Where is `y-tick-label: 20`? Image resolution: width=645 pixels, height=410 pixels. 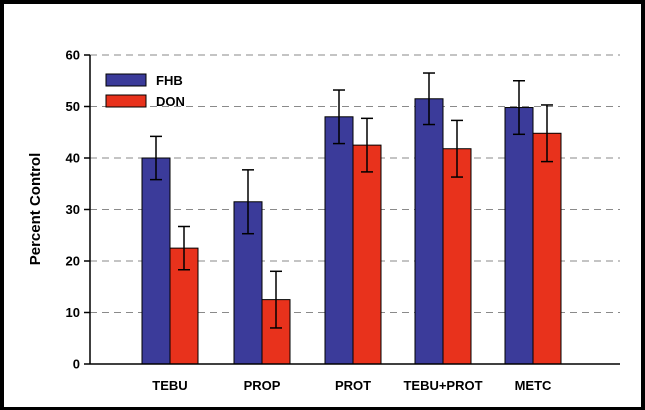
y-tick-label: 20 is located at coordinates (73, 261).